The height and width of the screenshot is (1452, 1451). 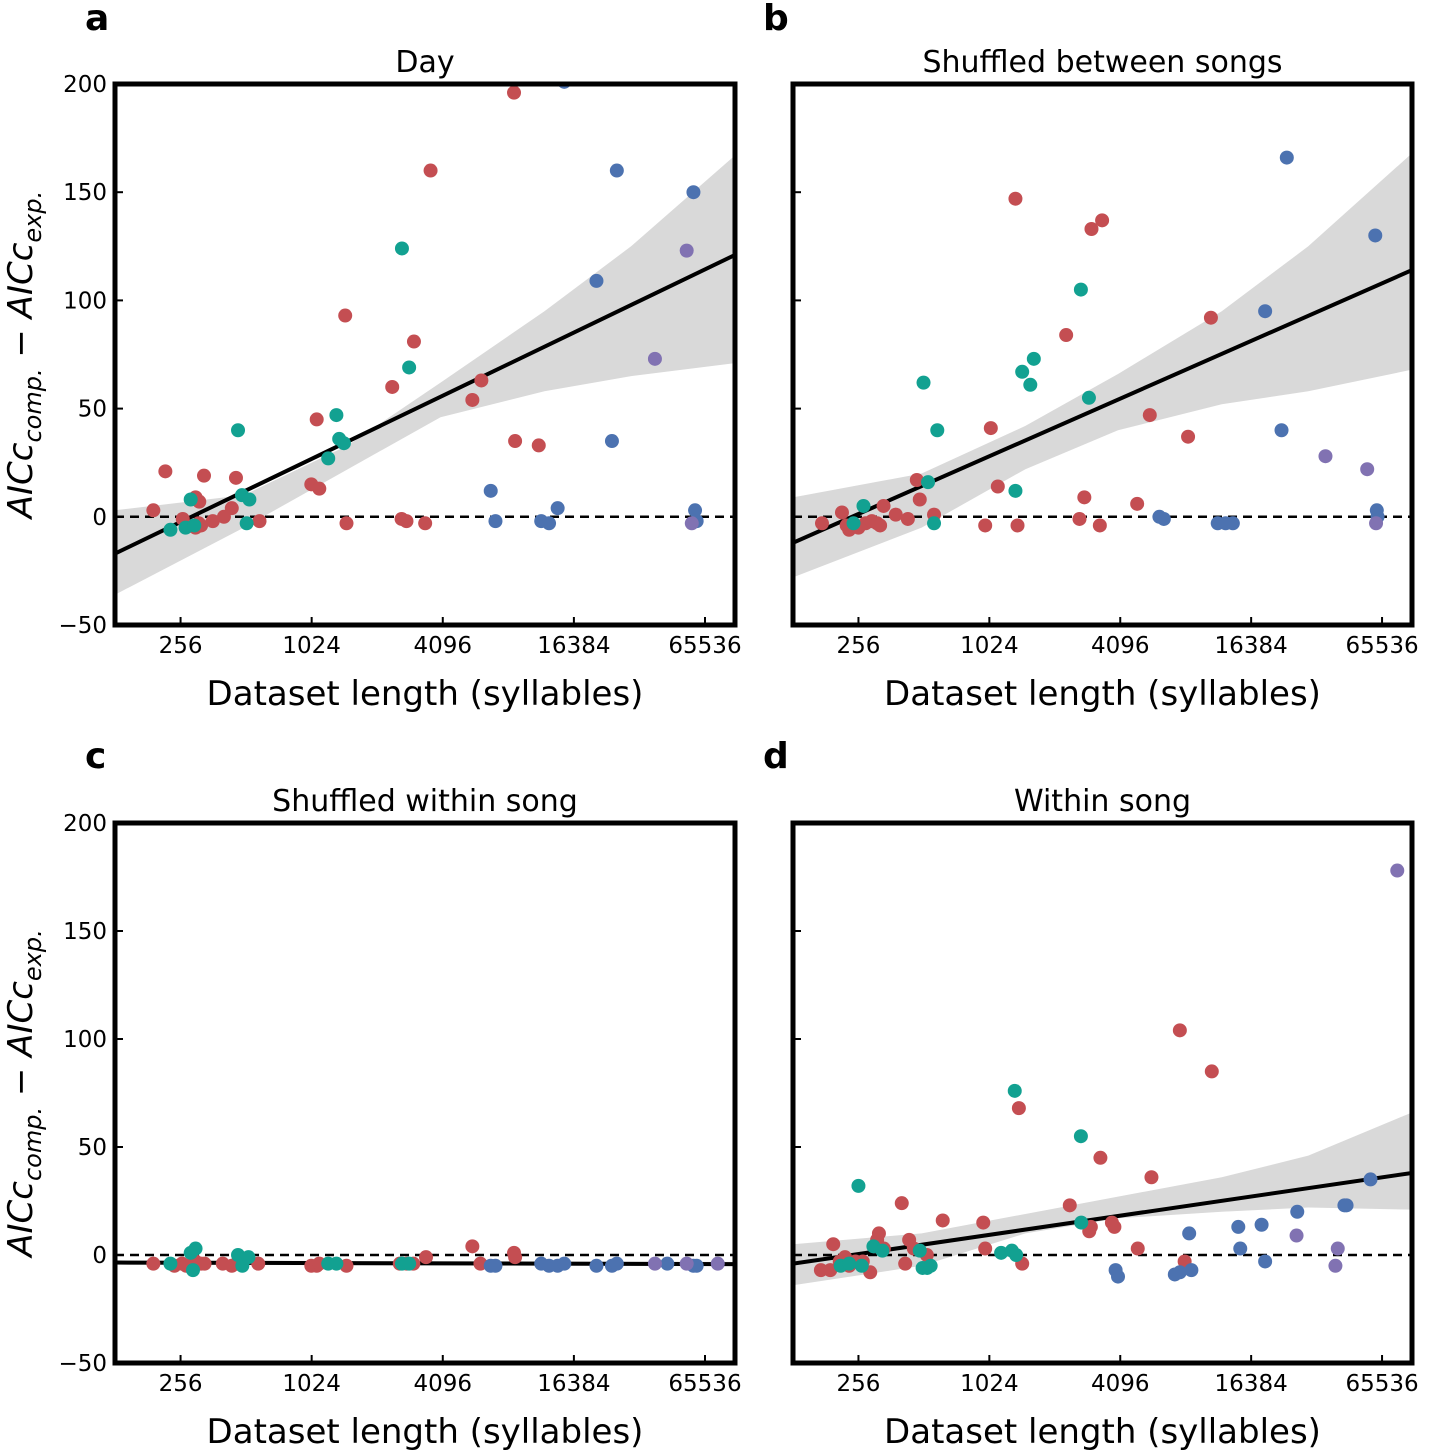 What do you see at coordinates (425, 801) in the screenshot?
I see `panel-title: Shuffled within song` at bounding box center [425, 801].